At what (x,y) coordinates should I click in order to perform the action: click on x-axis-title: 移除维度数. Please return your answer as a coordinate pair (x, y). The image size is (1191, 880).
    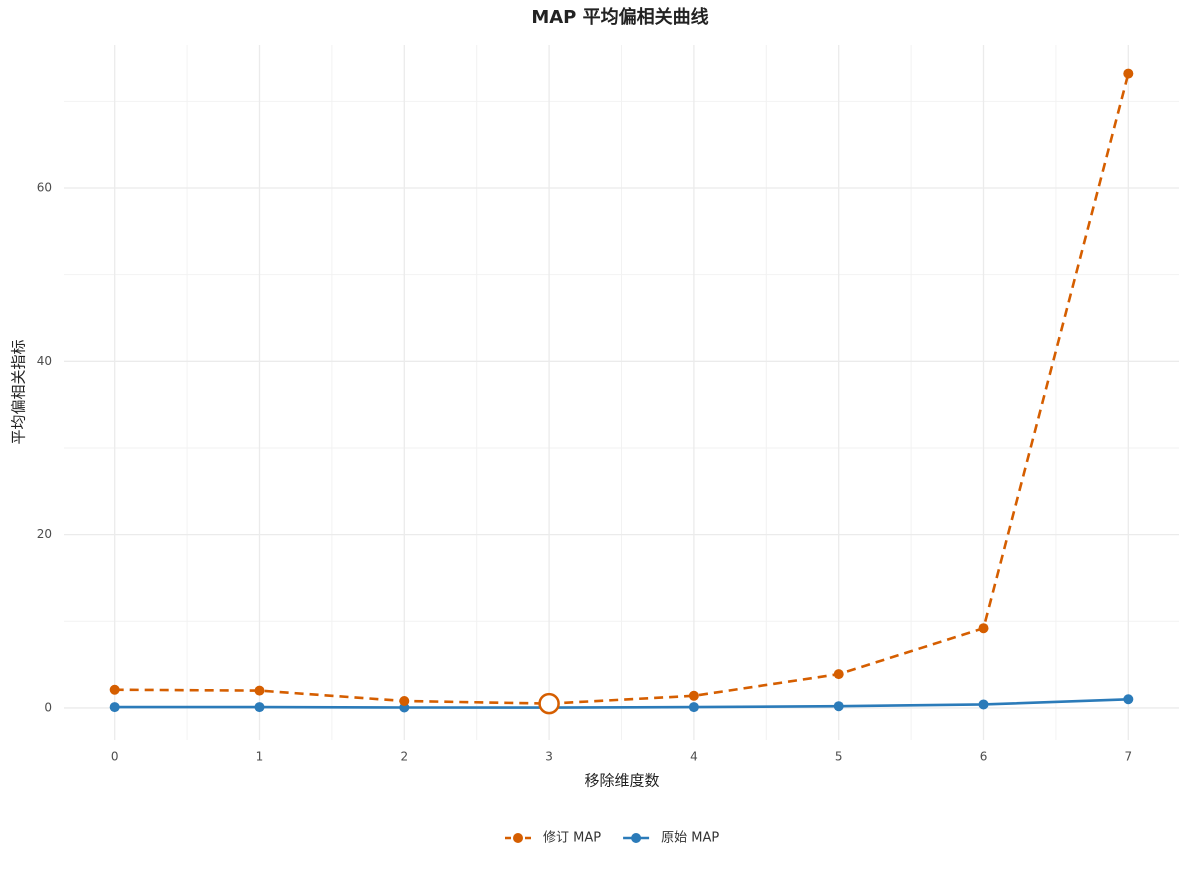
    Looking at the image, I should click on (621, 781).